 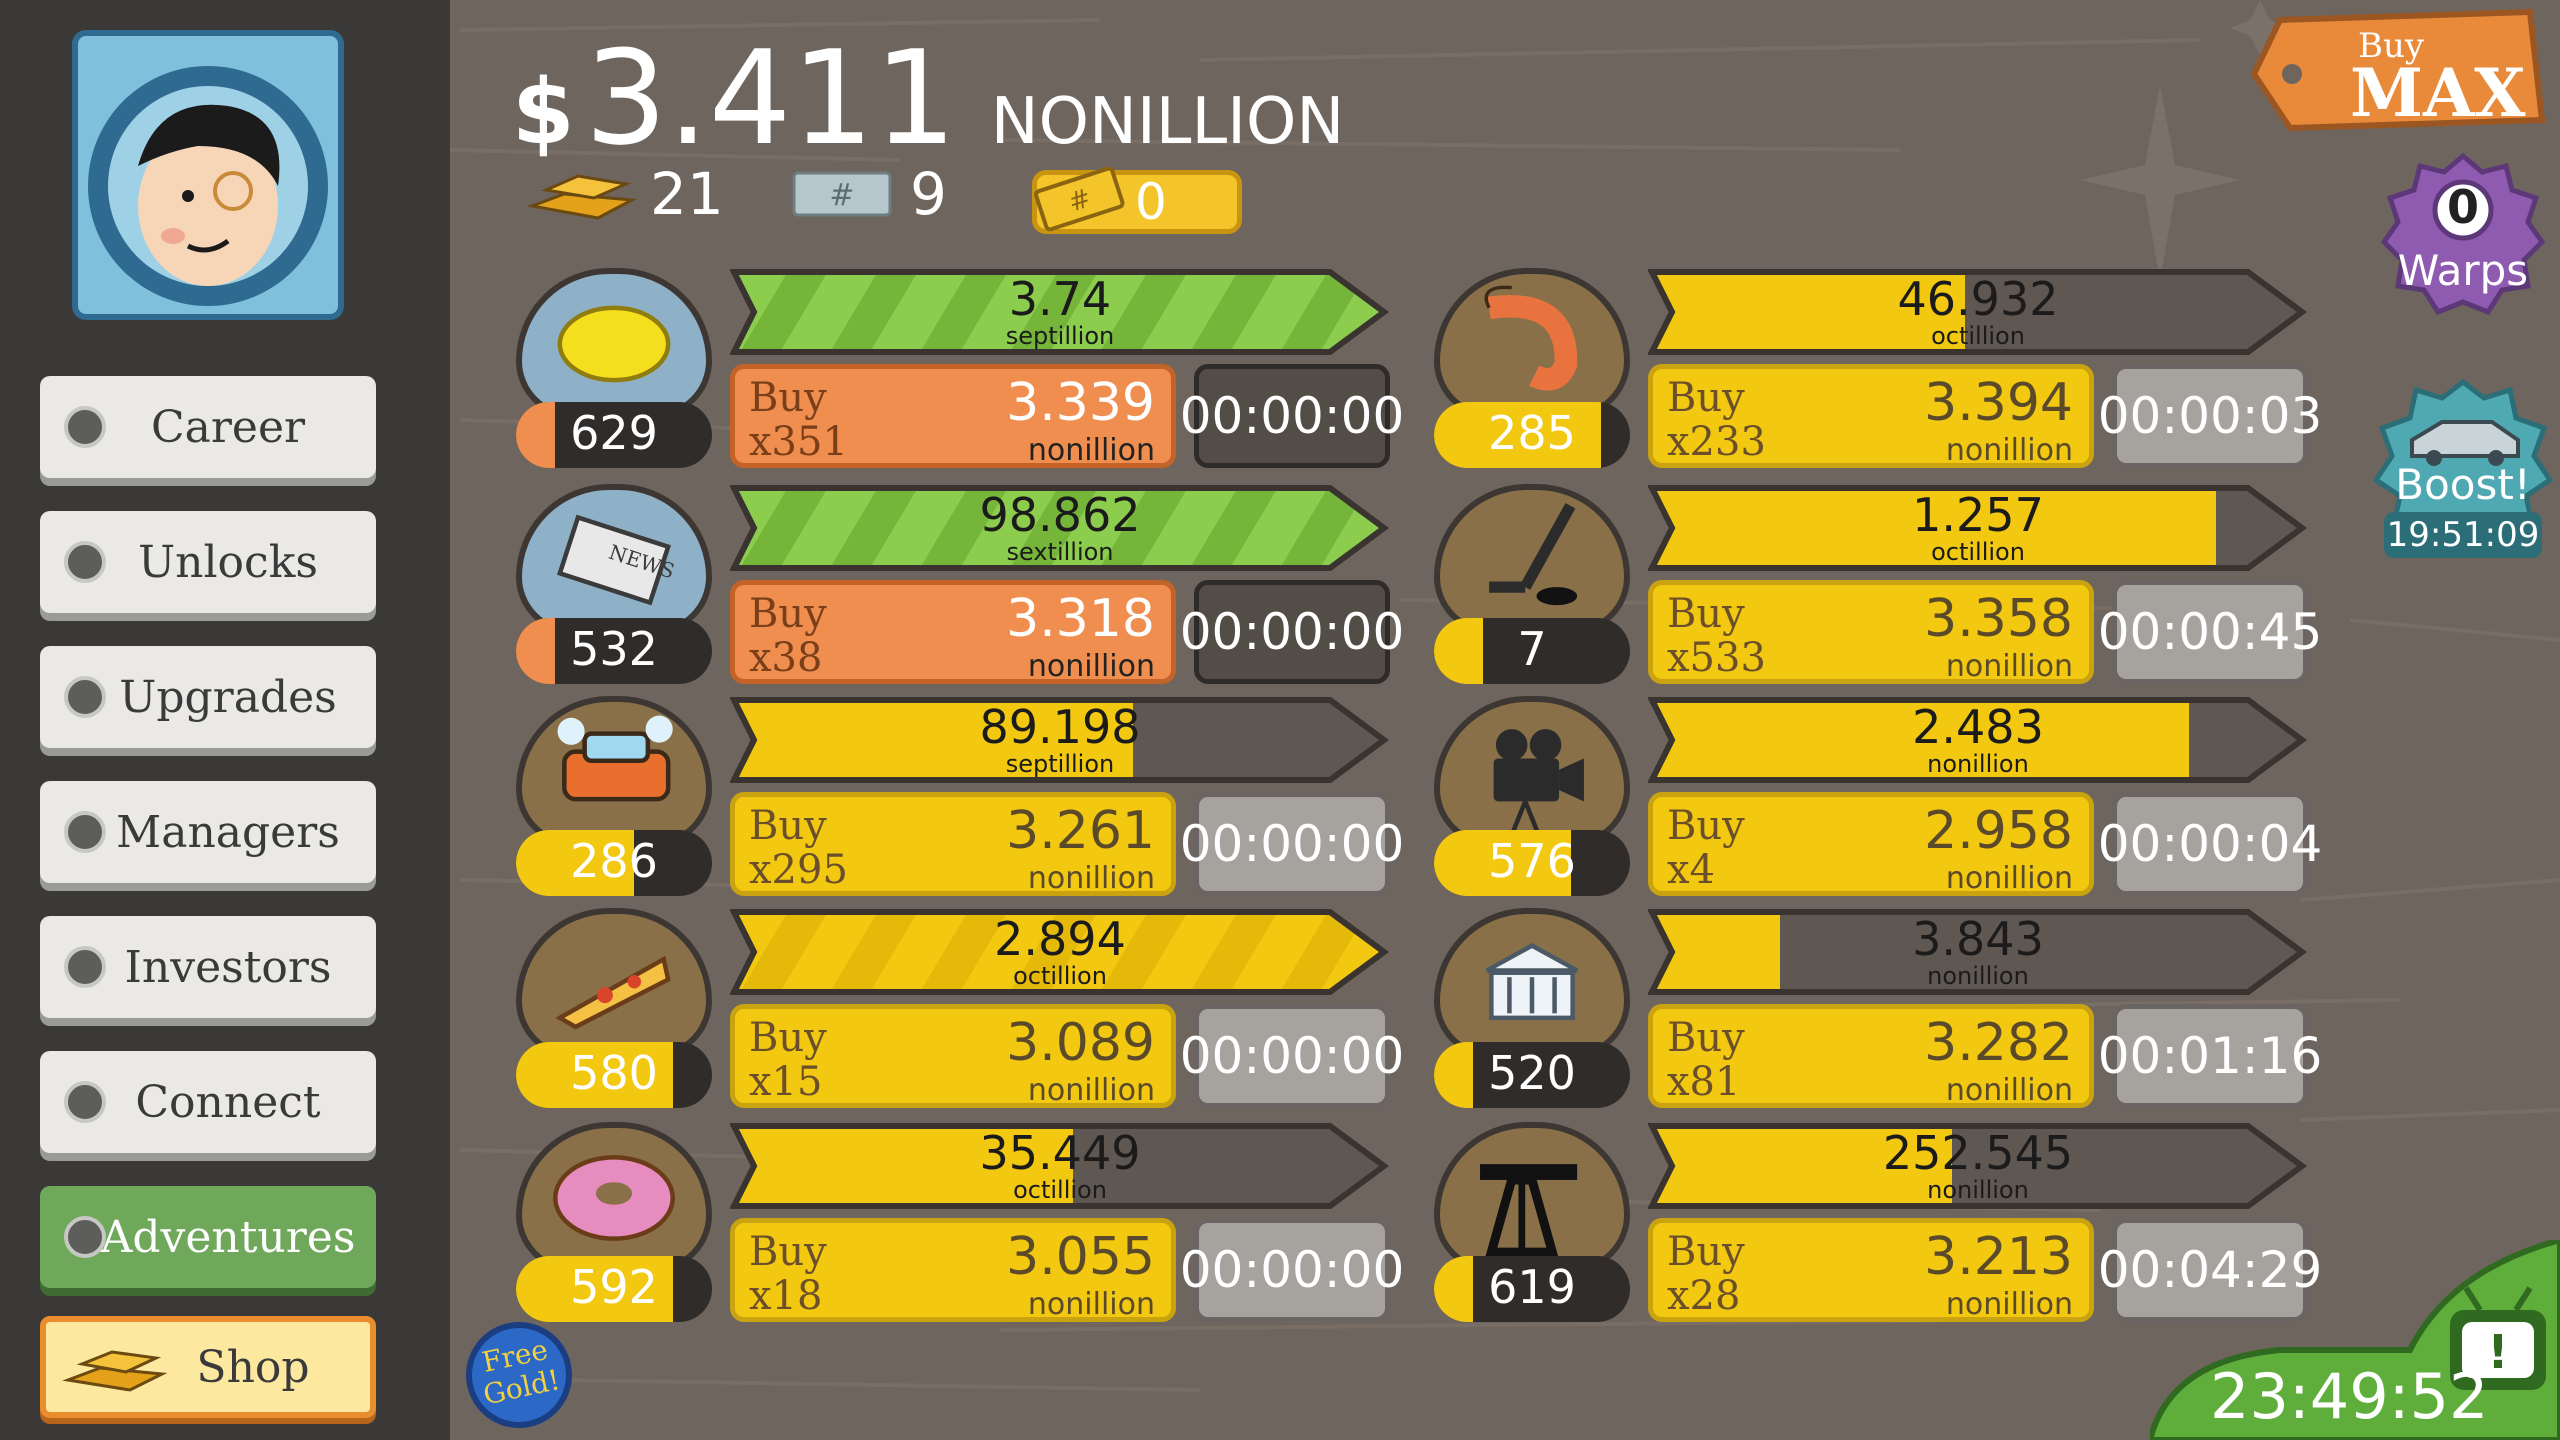 I want to click on unlocks-indicator-icon, so click(x=85, y=562).